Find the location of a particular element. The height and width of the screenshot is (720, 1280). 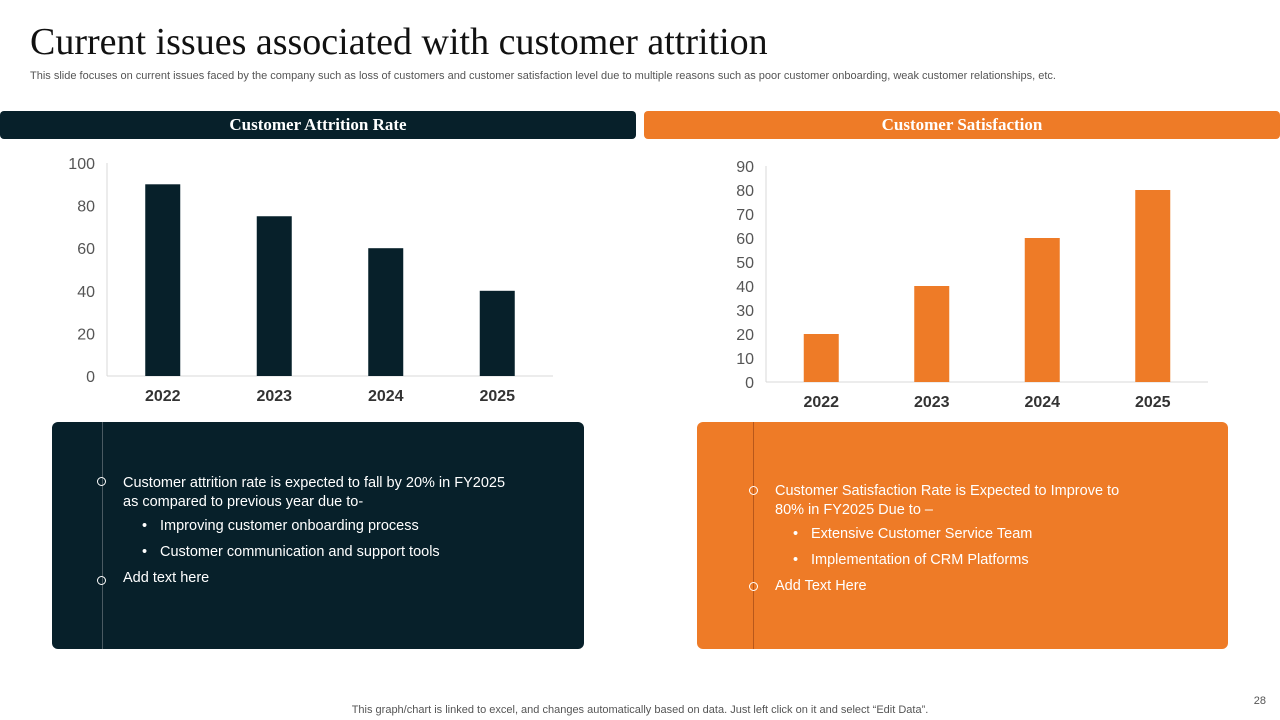

attrition-y-tick-label: 0 is located at coordinates (90, 377).